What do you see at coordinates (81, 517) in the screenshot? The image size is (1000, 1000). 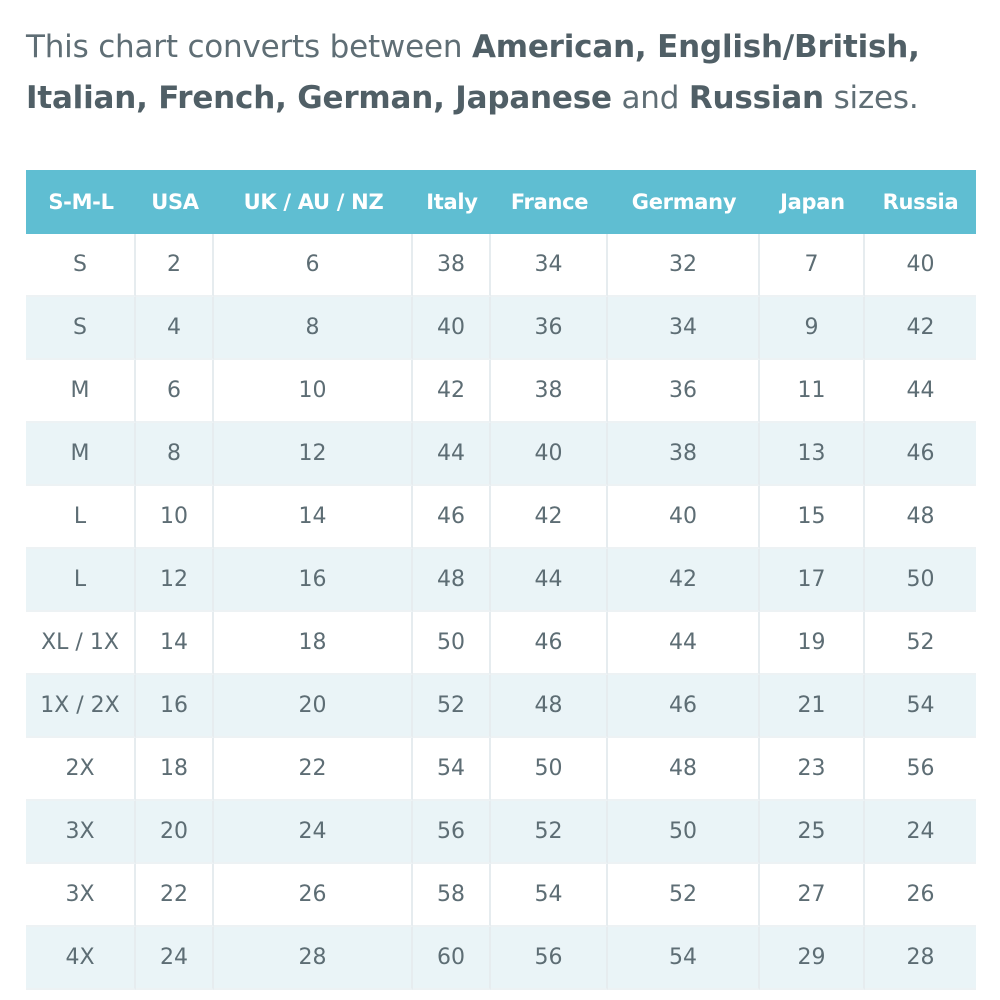 I see `table-cell: L` at bounding box center [81, 517].